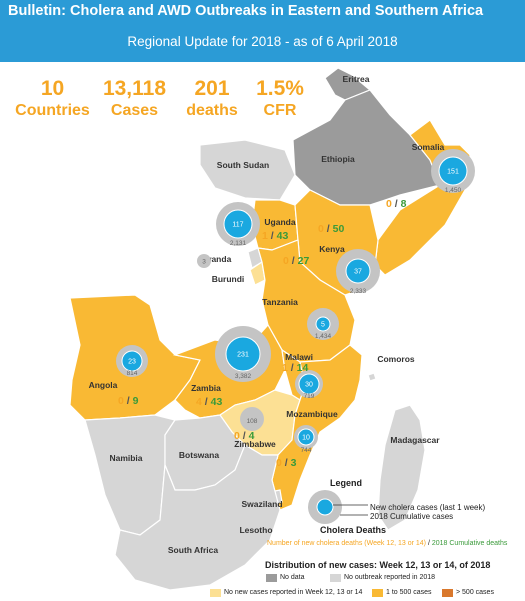 The width and height of the screenshot is (525, 601). I want to click on stat-countries-value: 10, so click(52, 88).